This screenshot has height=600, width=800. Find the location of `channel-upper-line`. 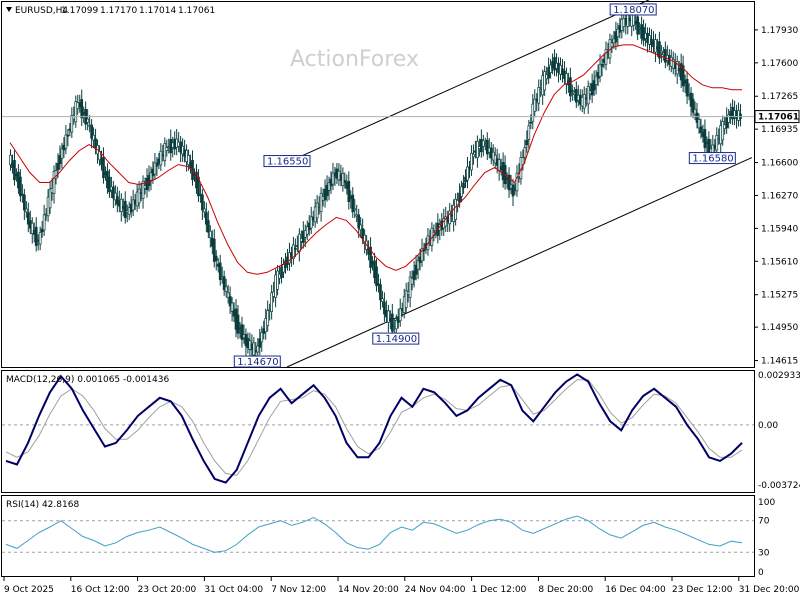

channel-upper-line is located at coordinates (468, 82).